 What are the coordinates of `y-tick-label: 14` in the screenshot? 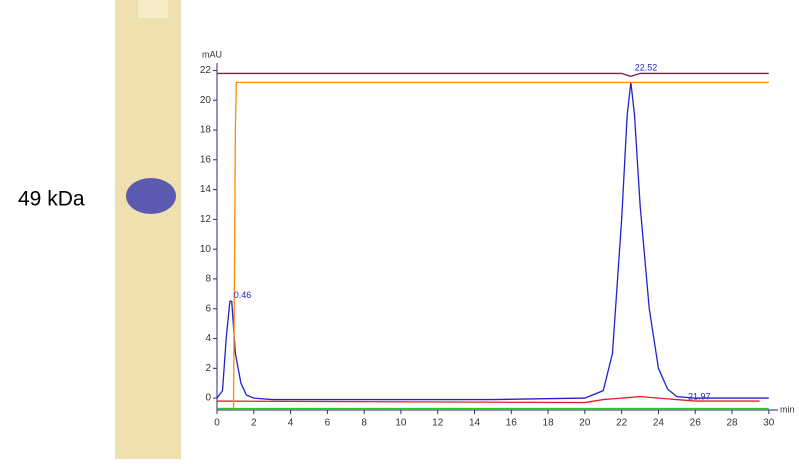 It's located at (206, 189).